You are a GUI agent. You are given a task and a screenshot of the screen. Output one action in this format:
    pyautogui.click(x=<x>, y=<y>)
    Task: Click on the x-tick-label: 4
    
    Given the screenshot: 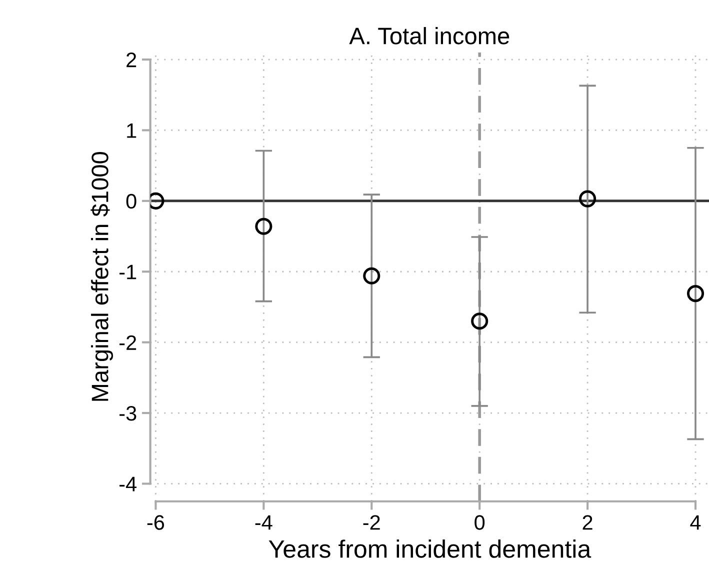 What is the action you would take?
    pyautogui.click(x=695, y=522)
    